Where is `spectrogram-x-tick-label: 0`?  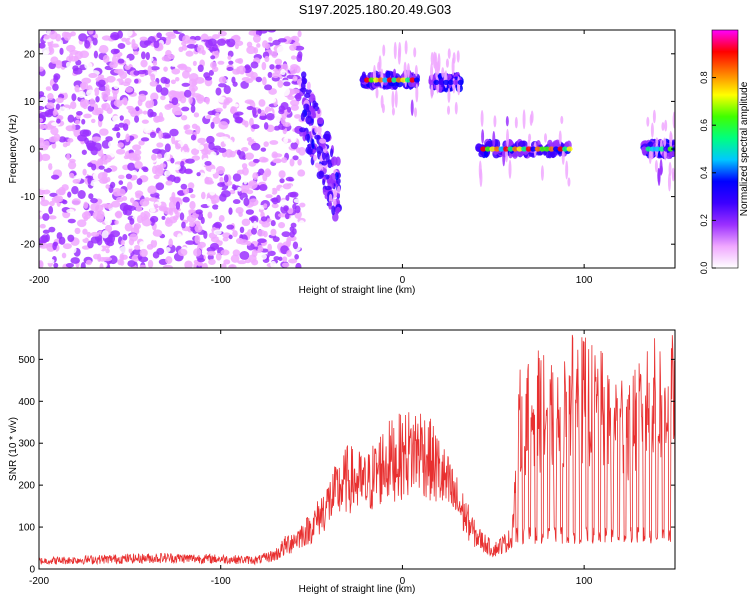
spectrogram-x-tick-label: 0 is located at coordinates (403, 280).